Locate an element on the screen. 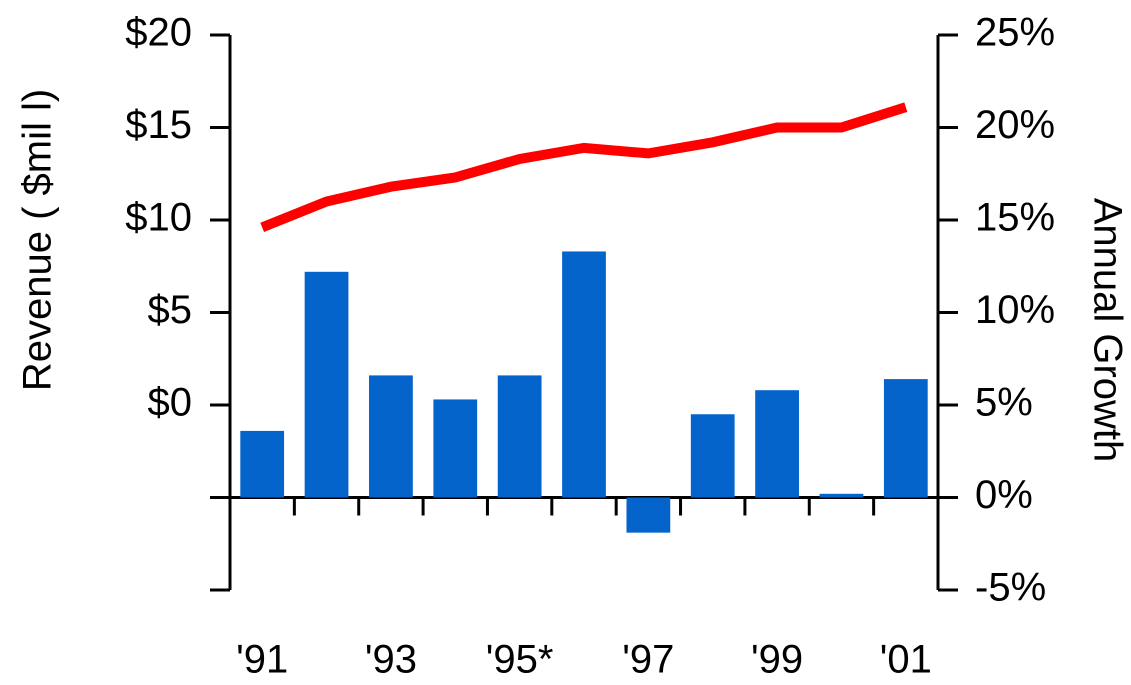 This screenshot has width=1131, height=685. y-tick-label: $15 is located at coordinates (158, 125).